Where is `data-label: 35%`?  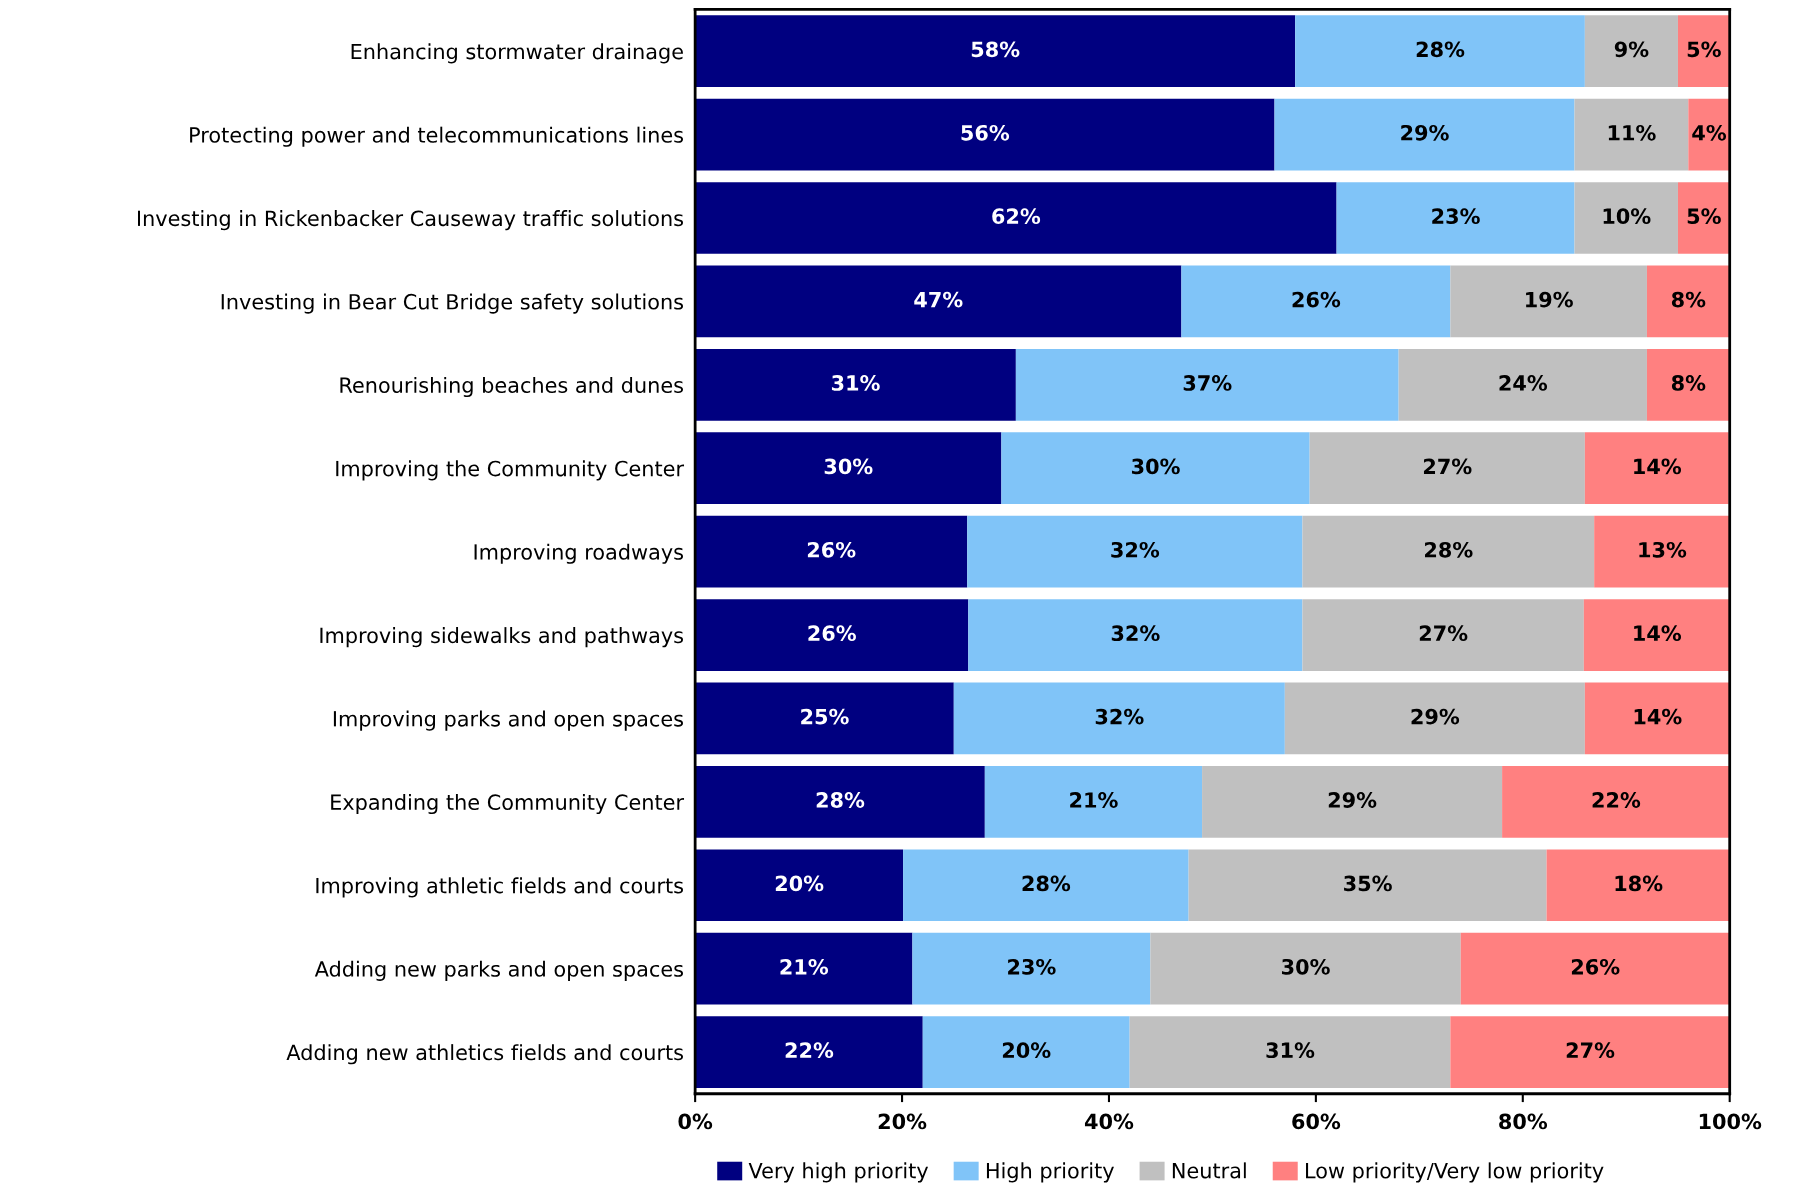 data-label: 35% is located at coordinates (1368, 883).